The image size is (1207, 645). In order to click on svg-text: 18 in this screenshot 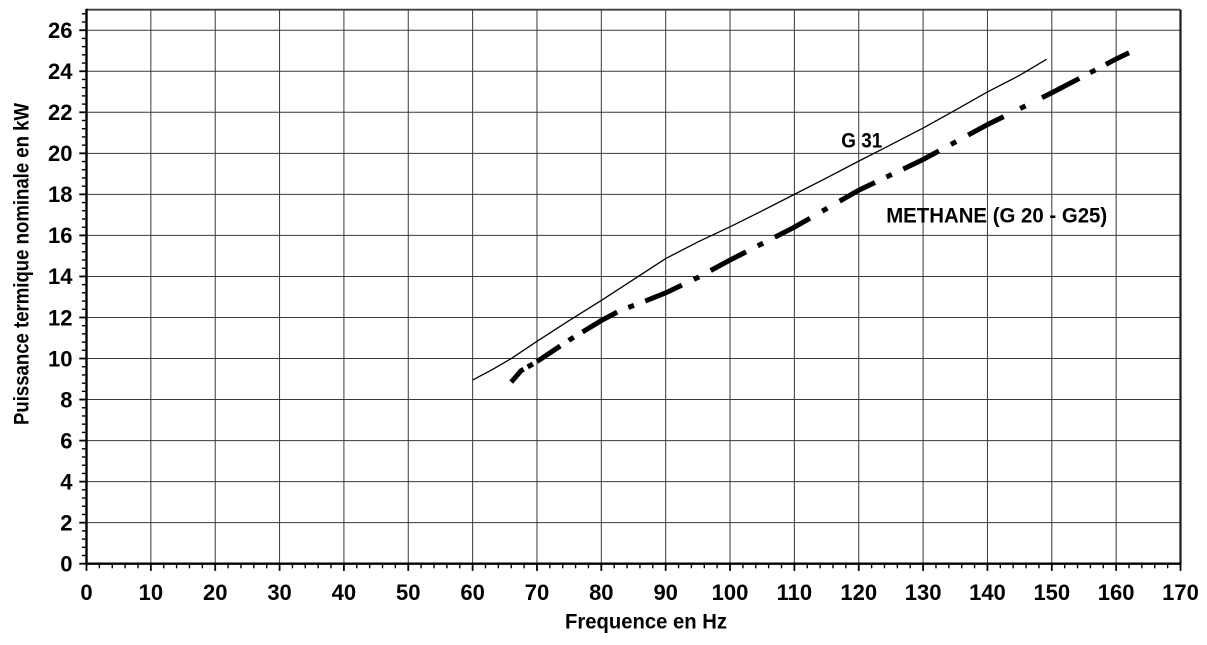, I will do `click(60, 194)`.